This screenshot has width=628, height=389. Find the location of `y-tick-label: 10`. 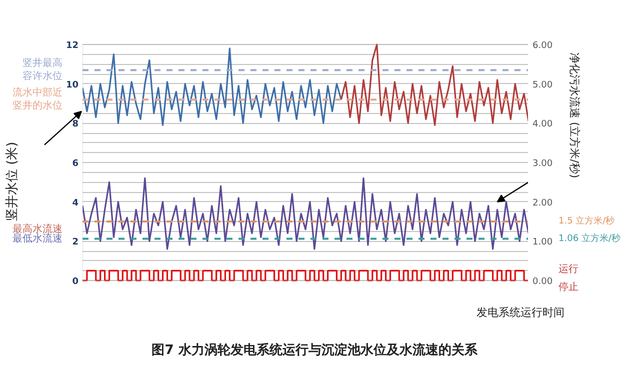

y-tick-label: 10 is located at coordinates (72, 85).